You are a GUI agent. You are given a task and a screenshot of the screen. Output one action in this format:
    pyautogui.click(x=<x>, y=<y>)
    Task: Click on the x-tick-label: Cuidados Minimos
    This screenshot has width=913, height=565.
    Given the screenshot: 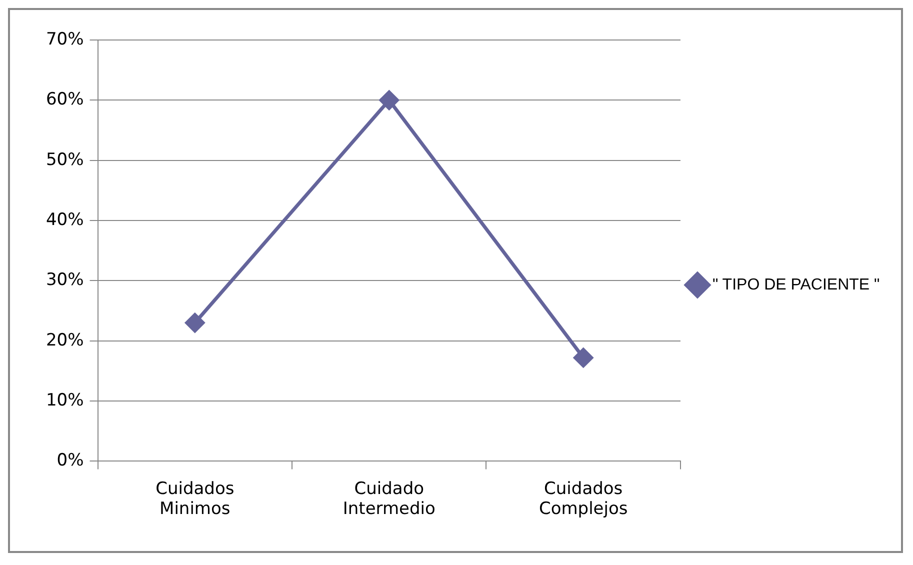 What is the action you would take?
    pyautogui.click(x=195, y=499)
    